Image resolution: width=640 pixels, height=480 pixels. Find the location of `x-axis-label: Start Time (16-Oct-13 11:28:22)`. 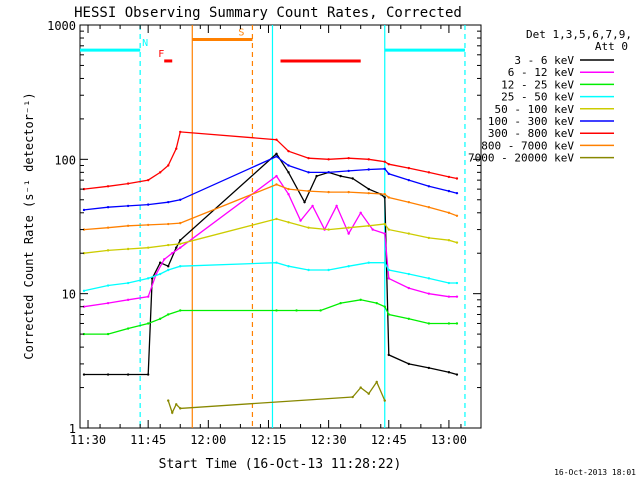

x-axis-label: Start Time (16-Oct-13 11:28:22) is located at coordinates (280, 464).